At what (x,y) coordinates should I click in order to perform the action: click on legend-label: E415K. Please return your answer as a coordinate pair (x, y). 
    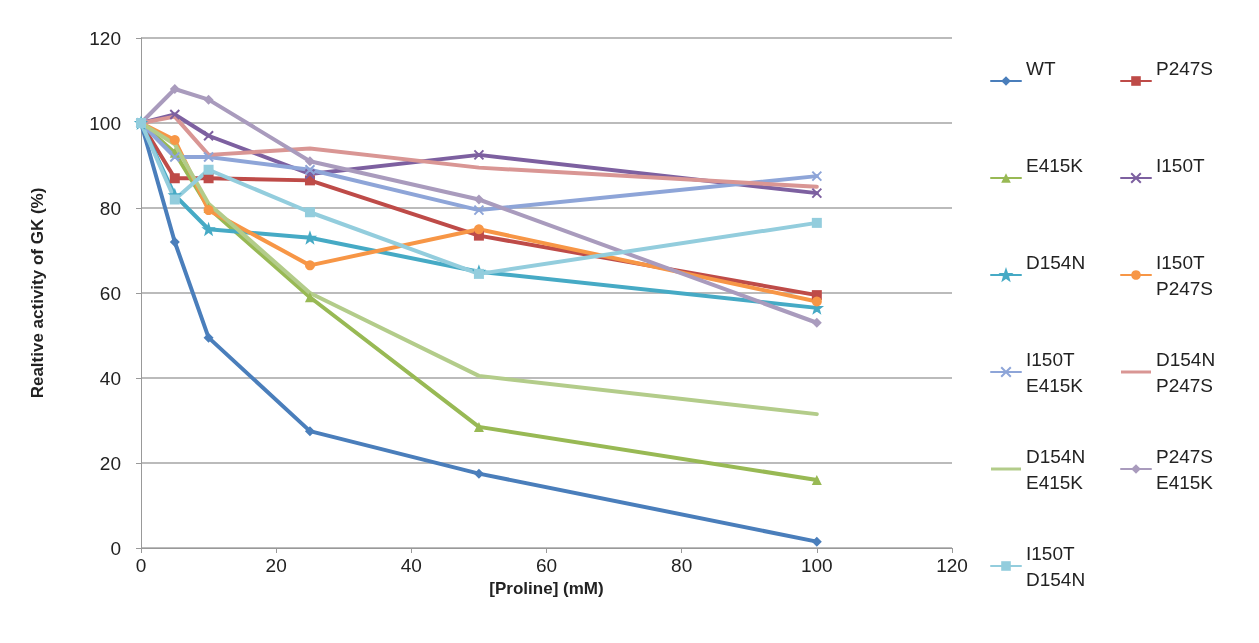
    Looking at the image, I should click on (1055, 165).